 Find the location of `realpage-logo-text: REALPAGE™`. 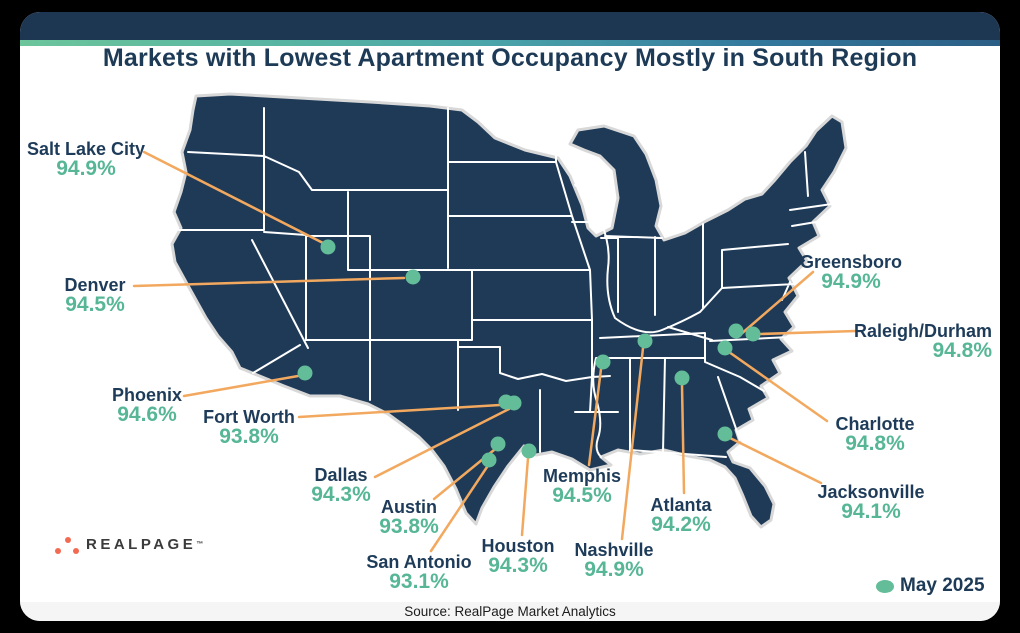

realpage-logo-text: REALPAGE™ is located at coordinates (146, 544).